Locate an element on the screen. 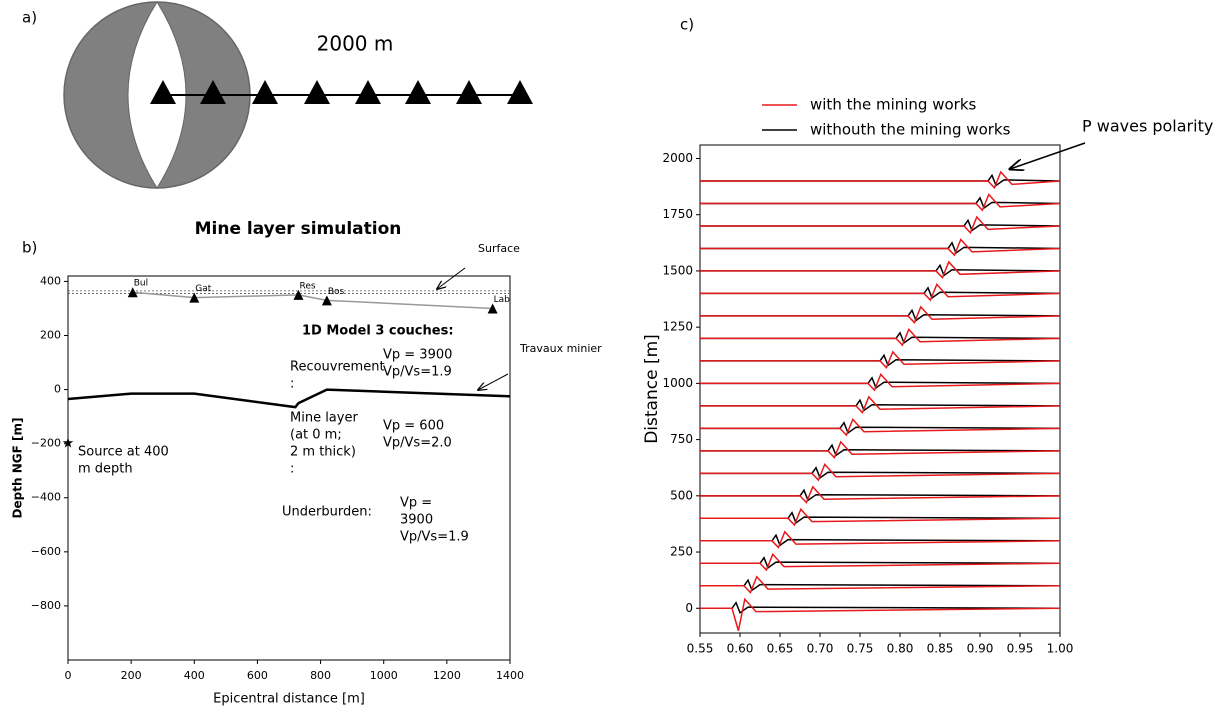  annotation: Underburden: is located at coordinates (327, 512).